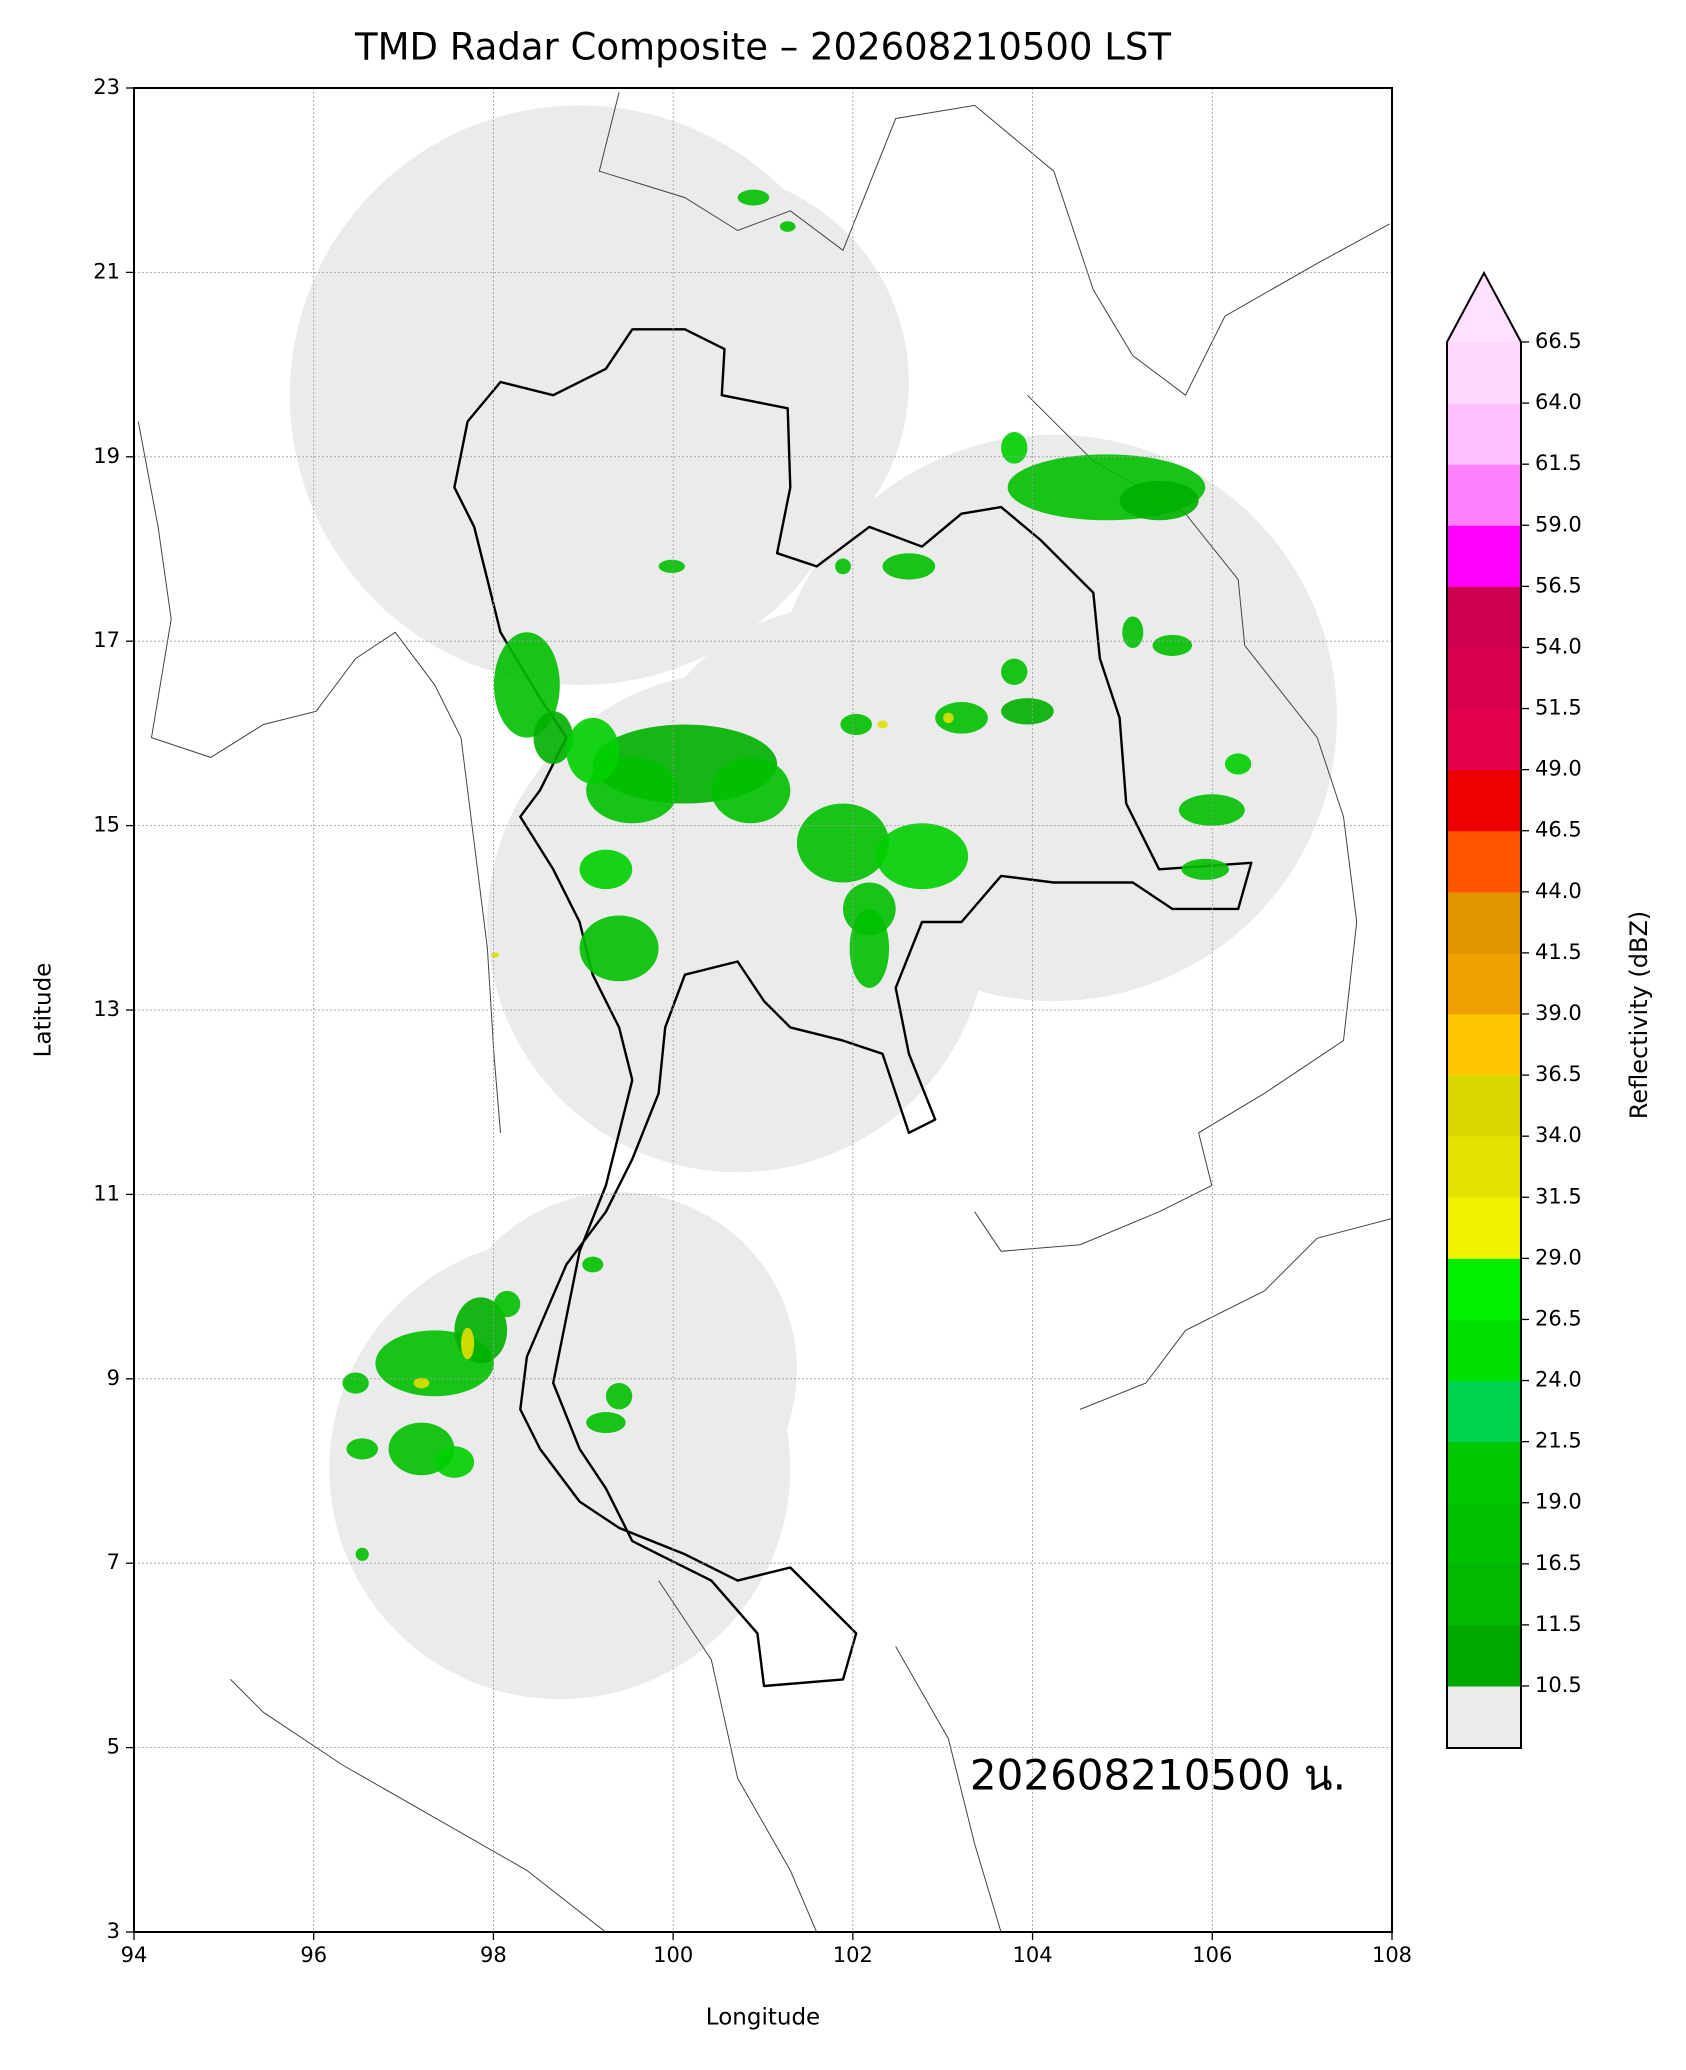 This screenshot has width=1686, height=2070. What do you see at coordinates (762, 47) in the screenshot?
I see `chart-title: TMD Radar Composite – 202608210500 LST` at bounding box center [762, 47].